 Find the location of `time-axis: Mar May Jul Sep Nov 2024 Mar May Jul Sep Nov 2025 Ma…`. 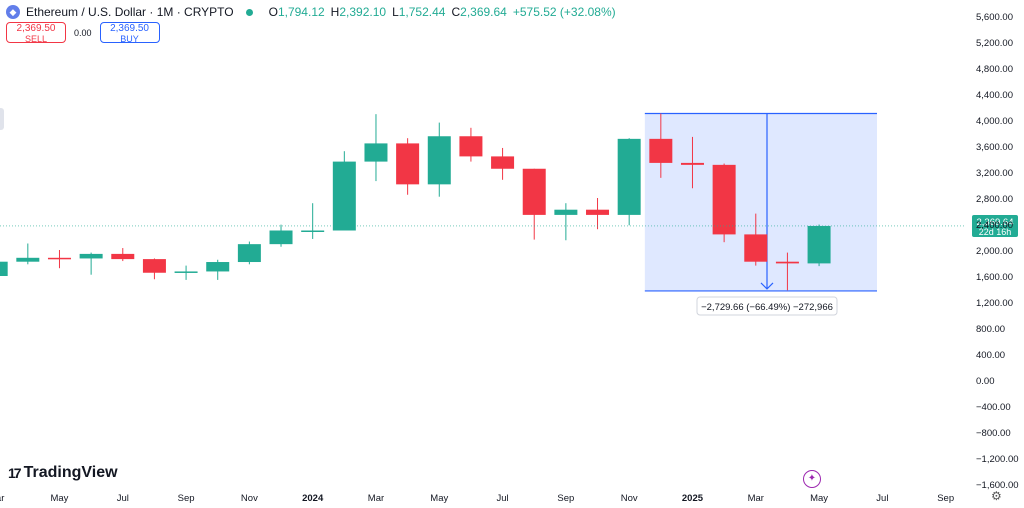

time-axis: Mar May Jul Sep Nov 2024 Mar May Jul Sep Nov 2025 Ma… is located at coordinates (477, 498).